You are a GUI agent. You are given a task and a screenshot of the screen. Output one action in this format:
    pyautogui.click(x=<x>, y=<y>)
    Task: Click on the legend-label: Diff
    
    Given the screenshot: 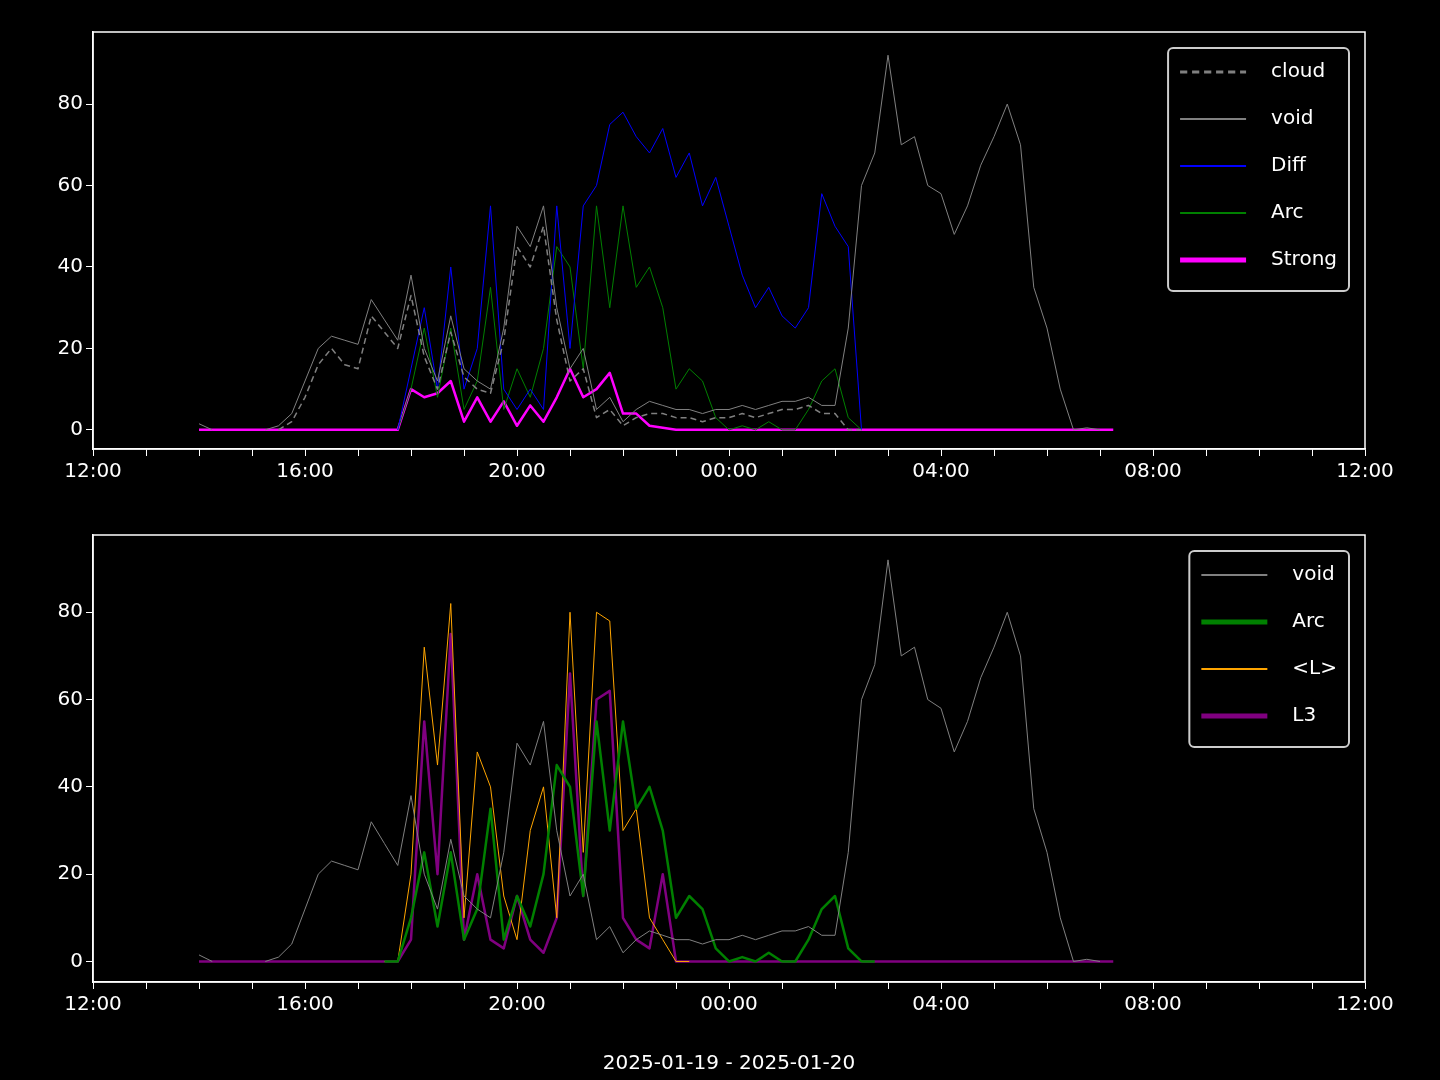 What is the action you would take?
    pyautogui.click(x=1289, y=164)
    